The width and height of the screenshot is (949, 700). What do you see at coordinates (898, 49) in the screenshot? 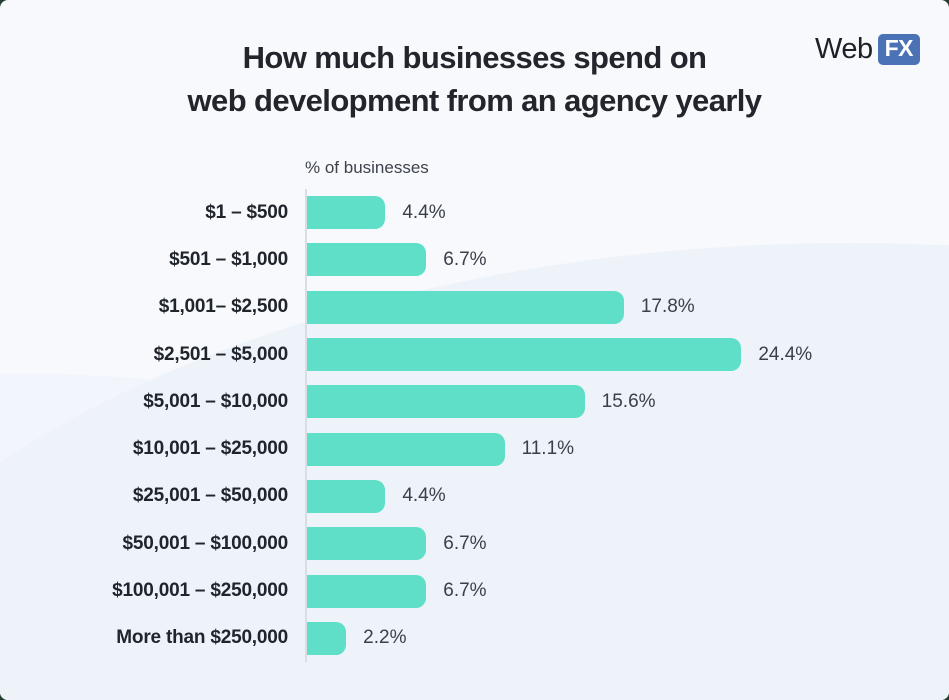
I see `webfx-logo-badge: FX` at bounding box center [898, 49].